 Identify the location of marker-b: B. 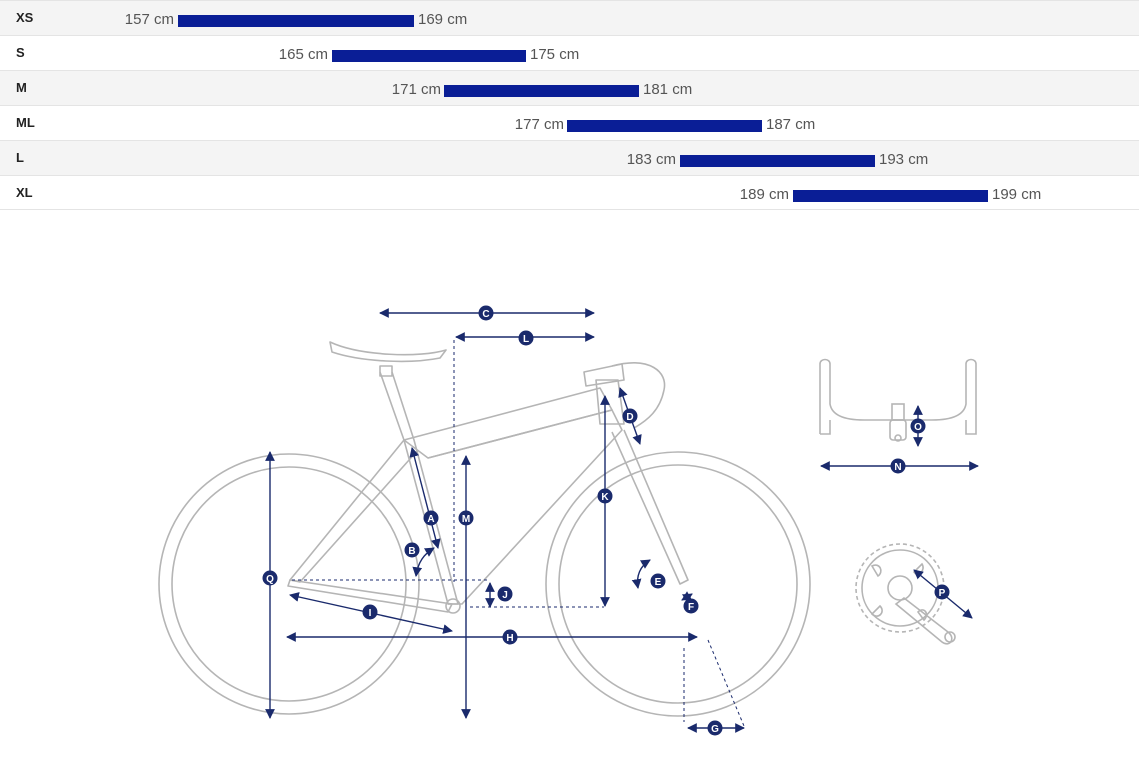
(412, 550).